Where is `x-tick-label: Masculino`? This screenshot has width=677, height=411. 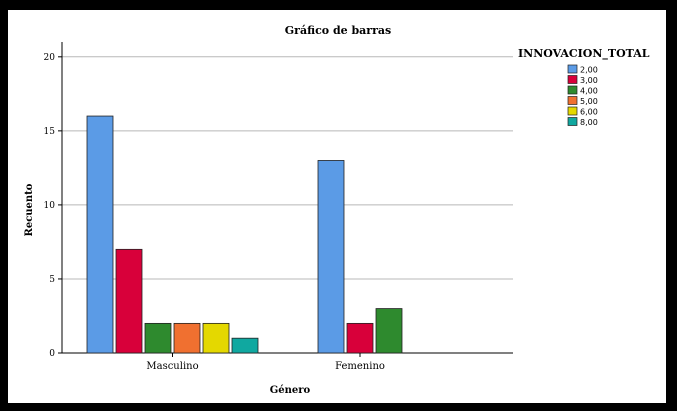 x-tick-label: Masculino is located at coordinates (172, 366).